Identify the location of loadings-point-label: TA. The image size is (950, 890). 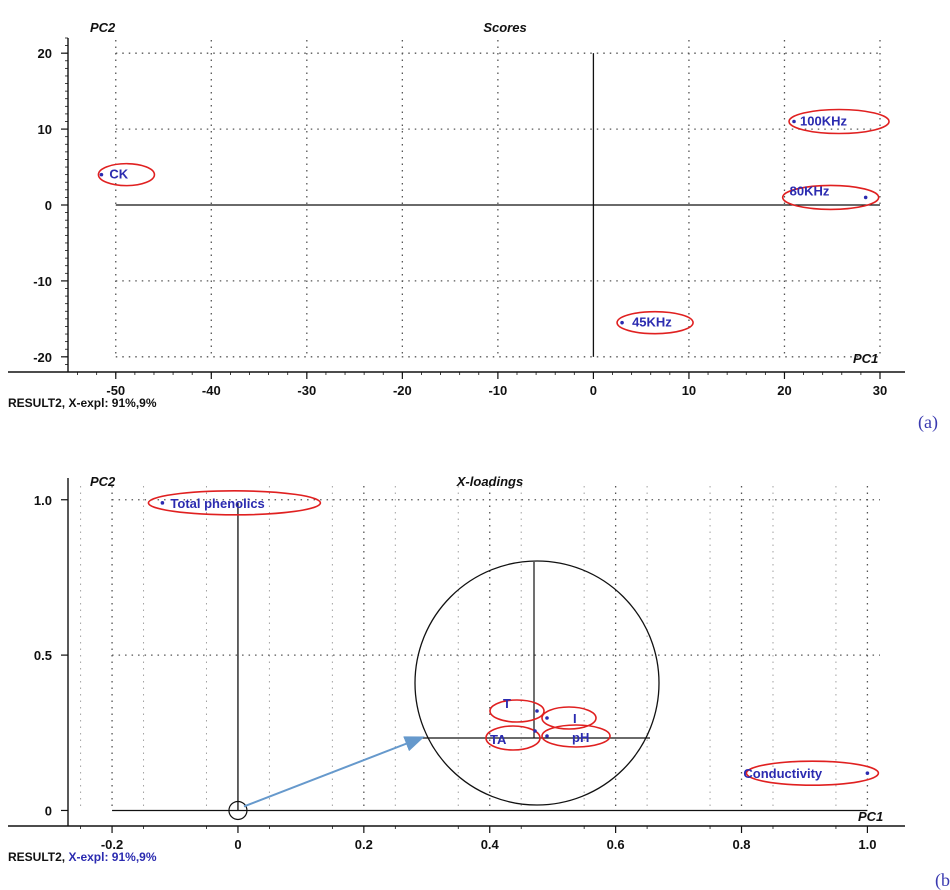
(498, 739).